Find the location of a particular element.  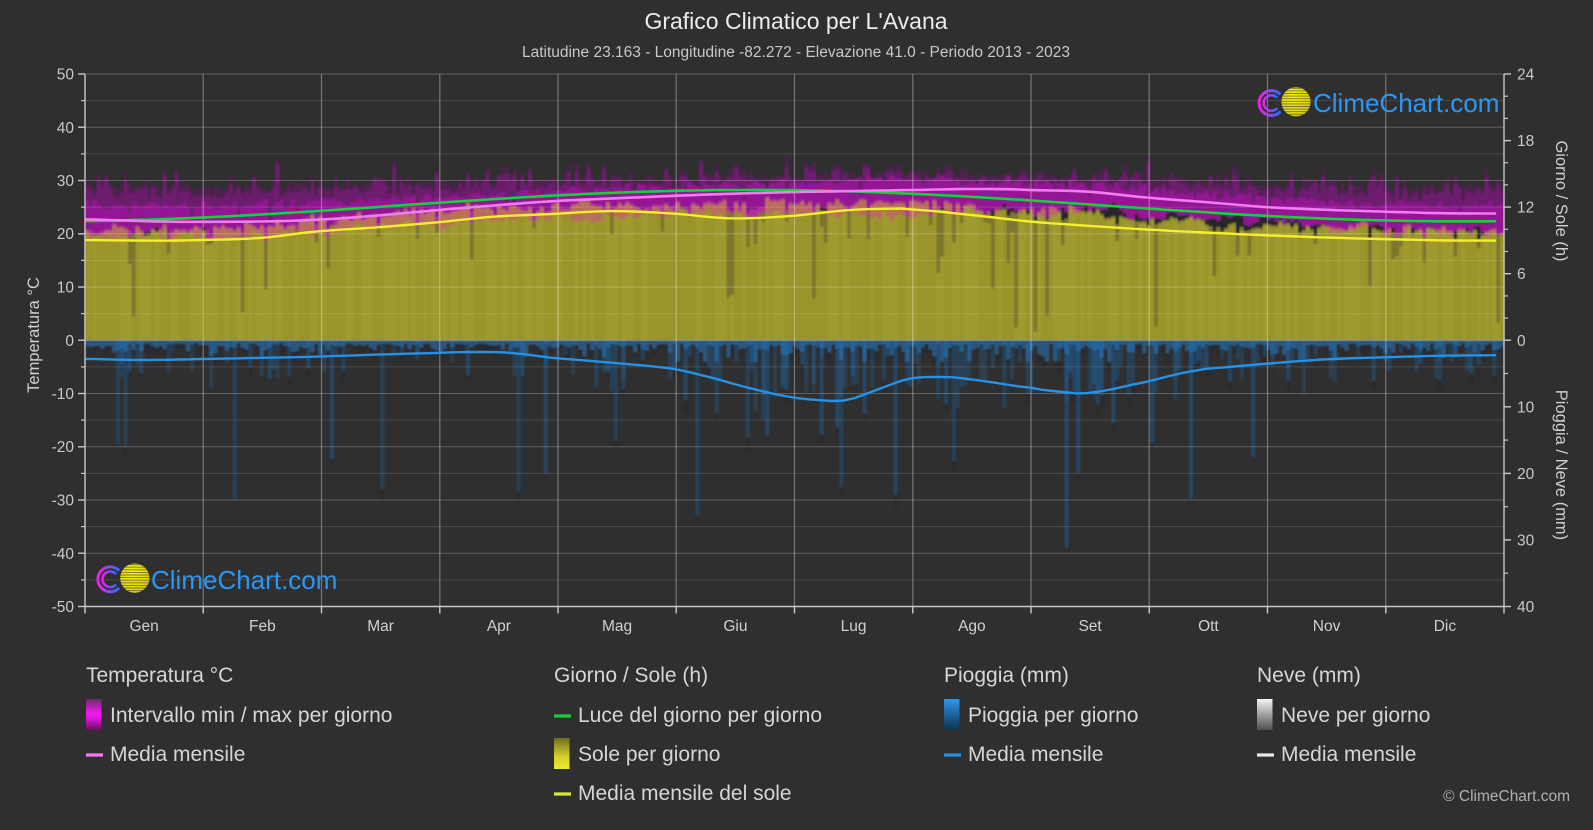

svg-text: 6 is located at coordinates (1521, 274).